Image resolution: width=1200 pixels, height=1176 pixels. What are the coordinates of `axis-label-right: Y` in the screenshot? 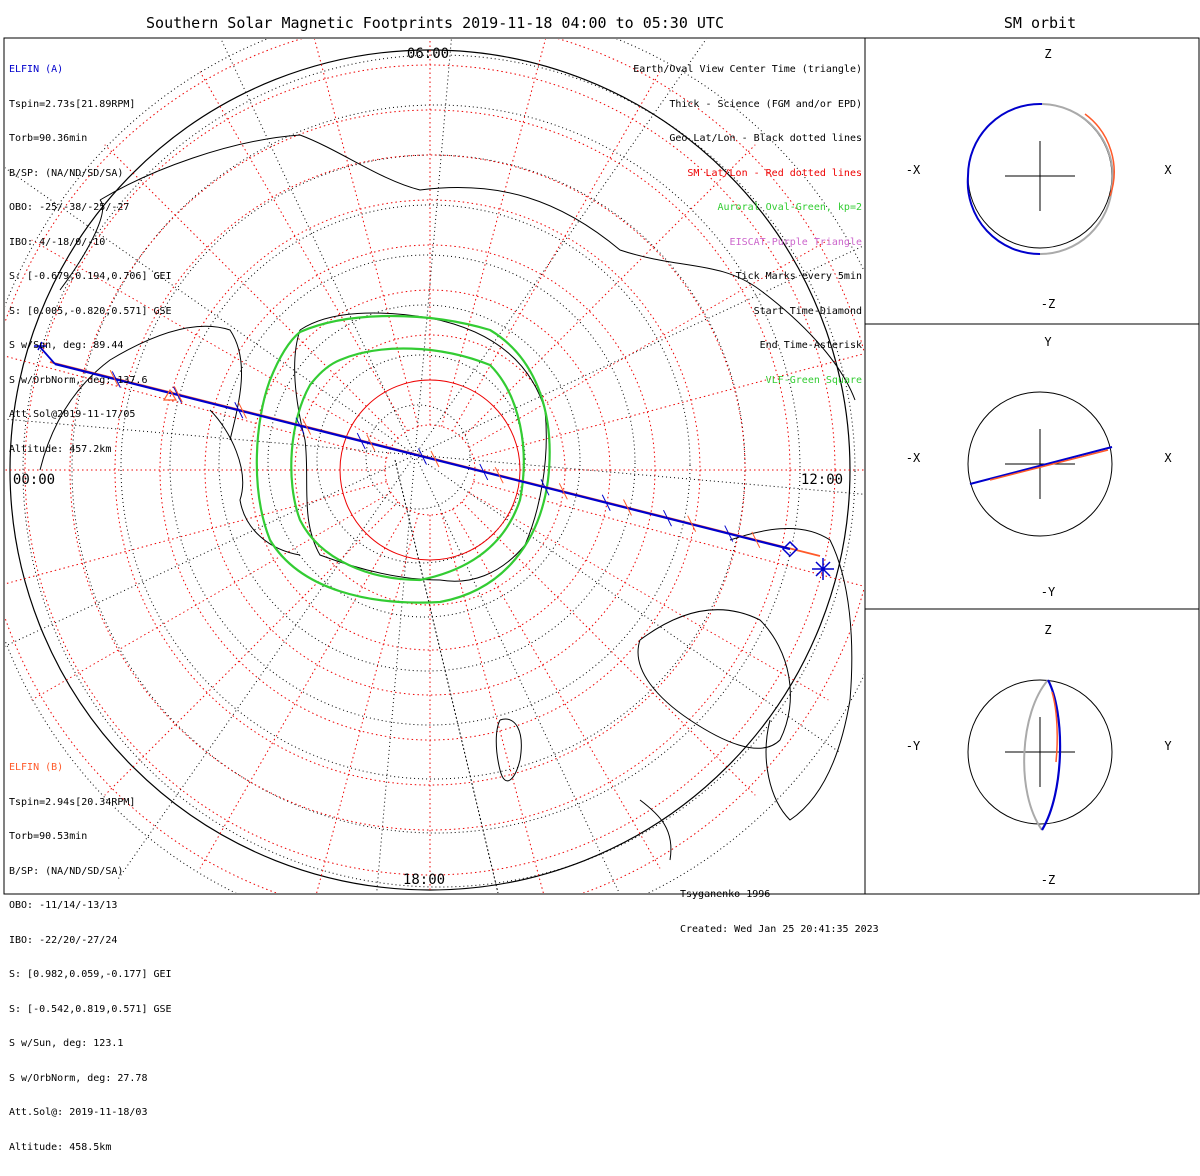 It's located at (1168, 746).